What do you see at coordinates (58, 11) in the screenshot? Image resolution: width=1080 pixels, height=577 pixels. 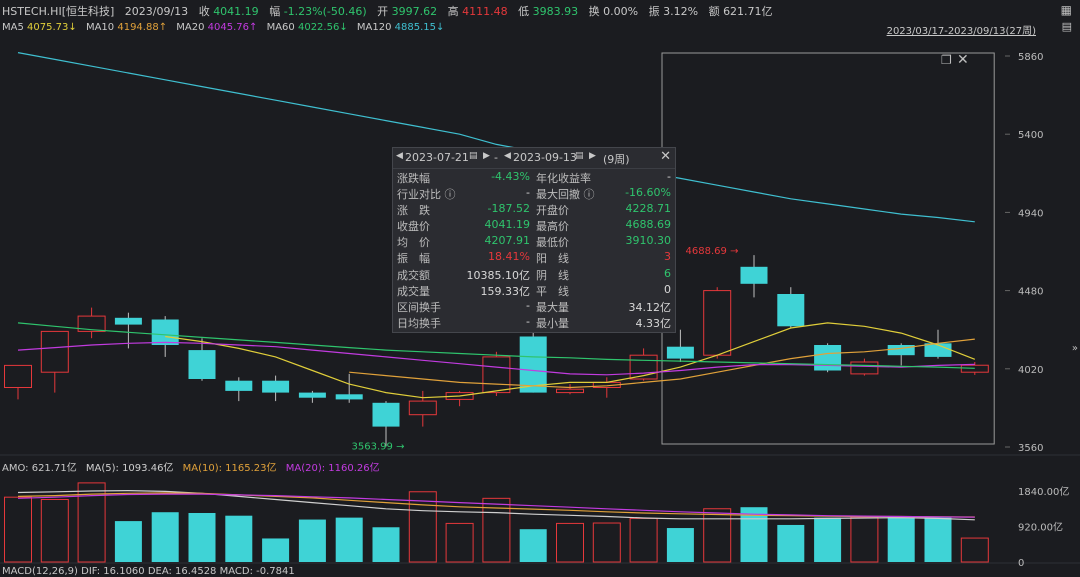 I see `index-code: HSTECH.HI[恒生科技]` at bounding box center [58, 11].